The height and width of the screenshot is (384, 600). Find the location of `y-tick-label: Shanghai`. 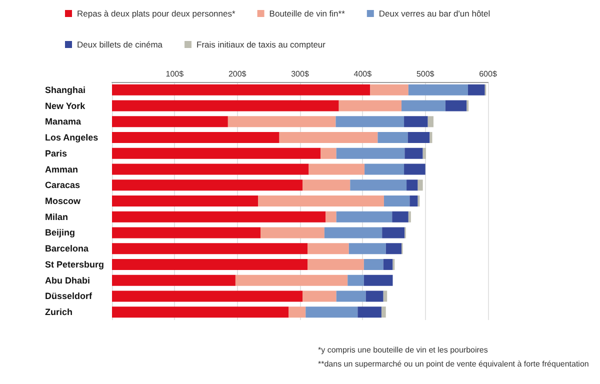

y-tick-label: Shanghai is located at coordinates (65, 89).